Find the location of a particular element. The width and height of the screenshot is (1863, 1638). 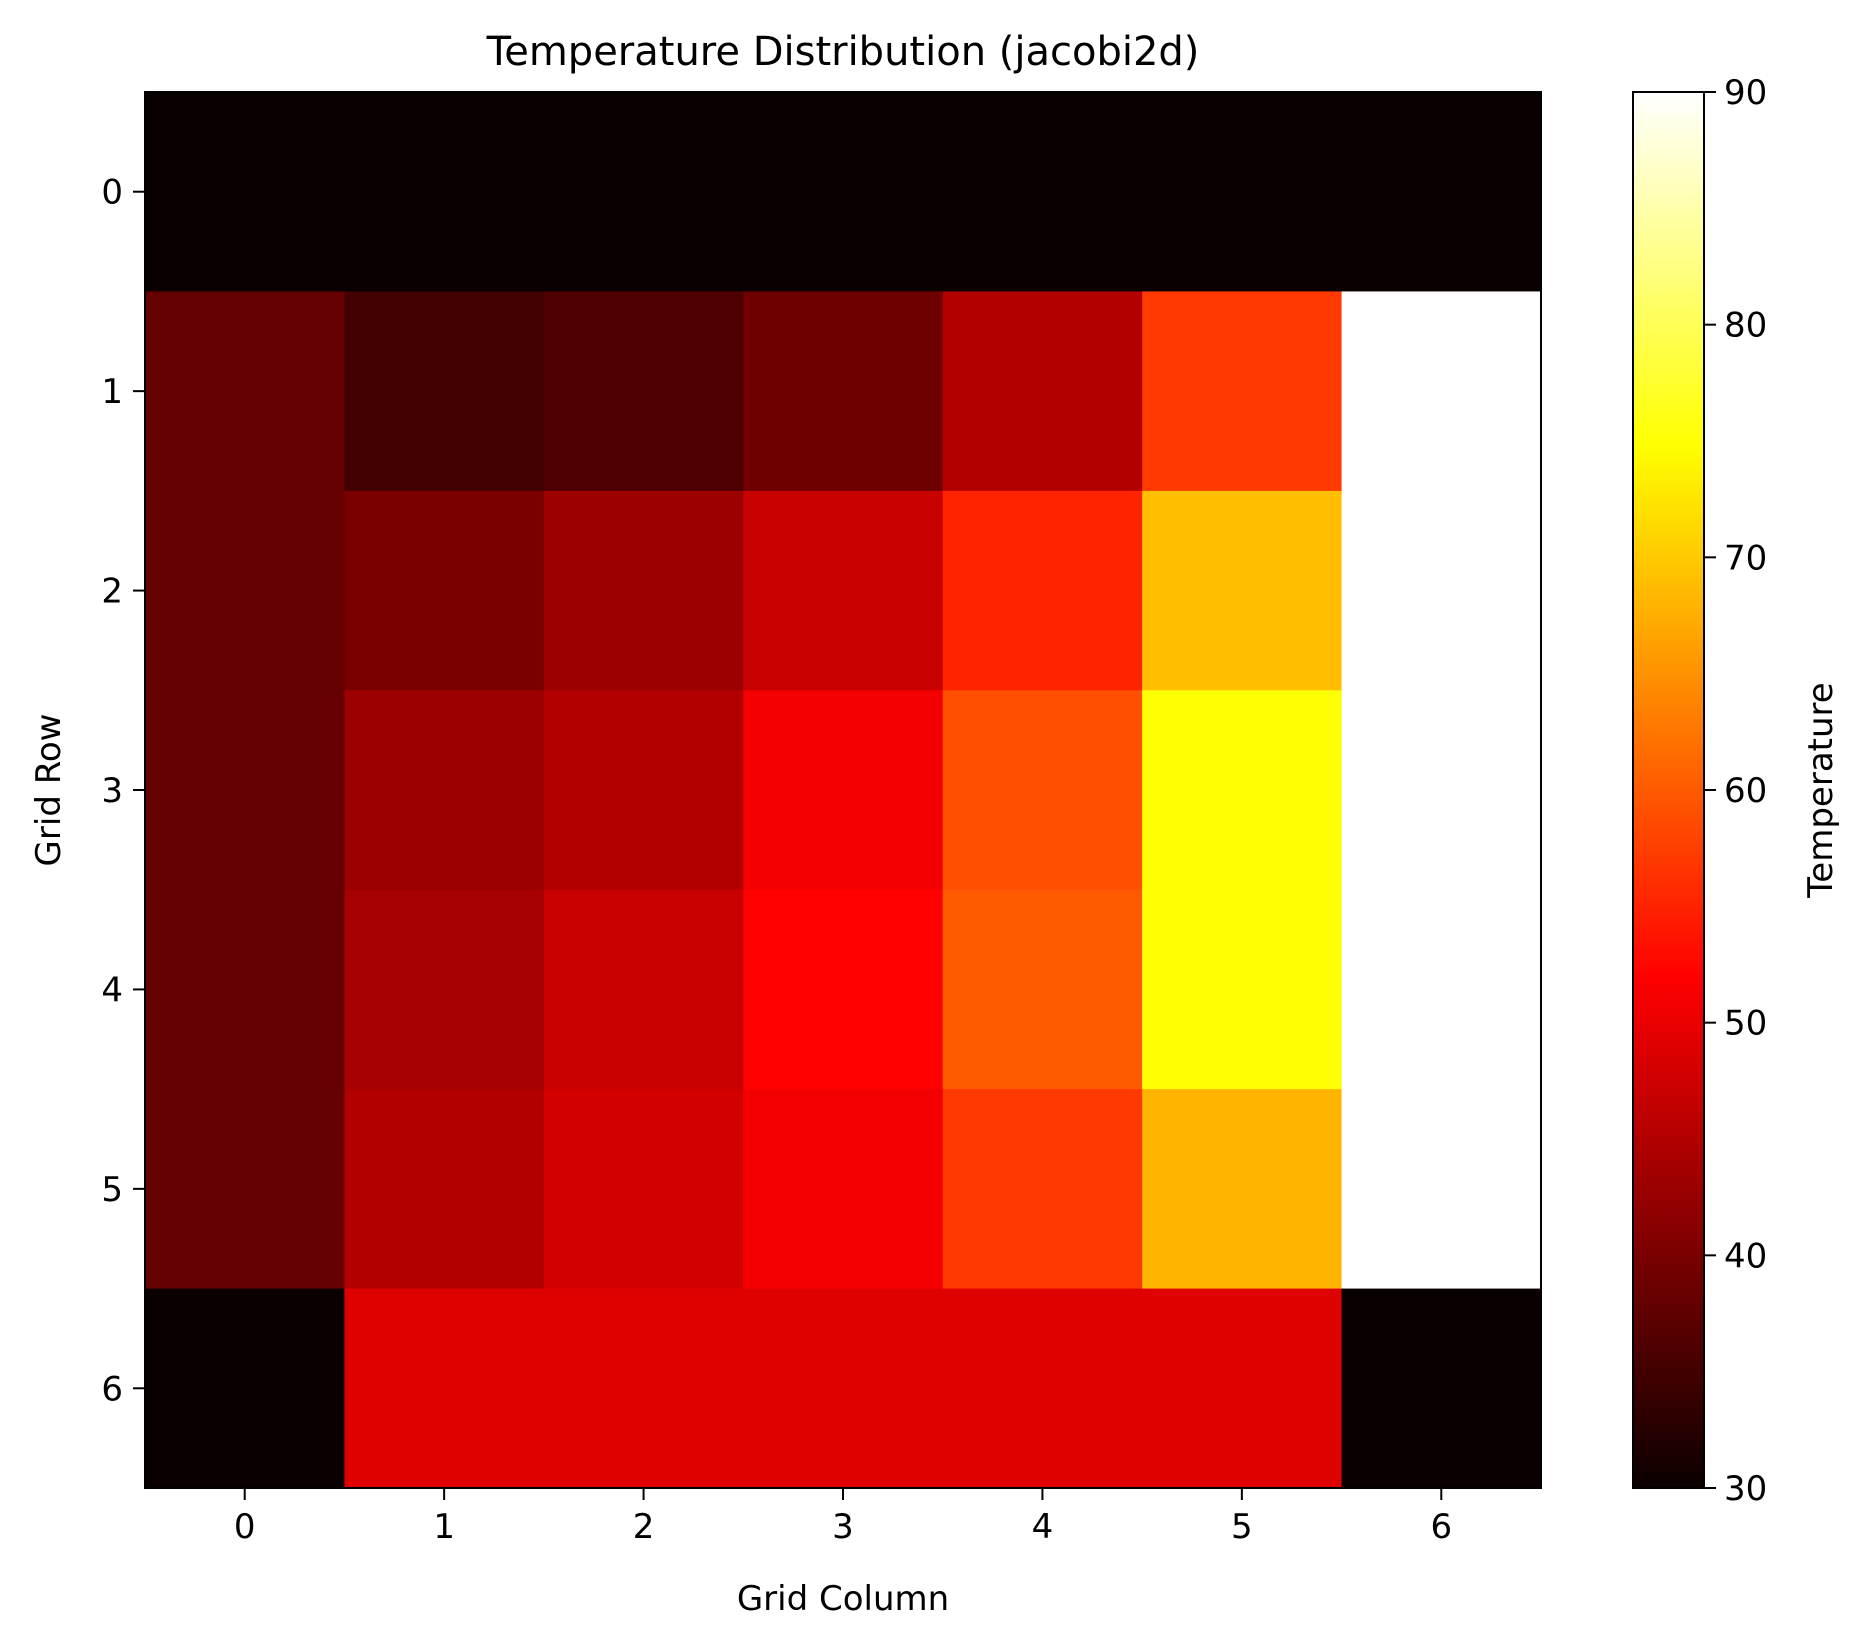

heatmap-cell-r0-c0 is located at coordinates (245, 192).